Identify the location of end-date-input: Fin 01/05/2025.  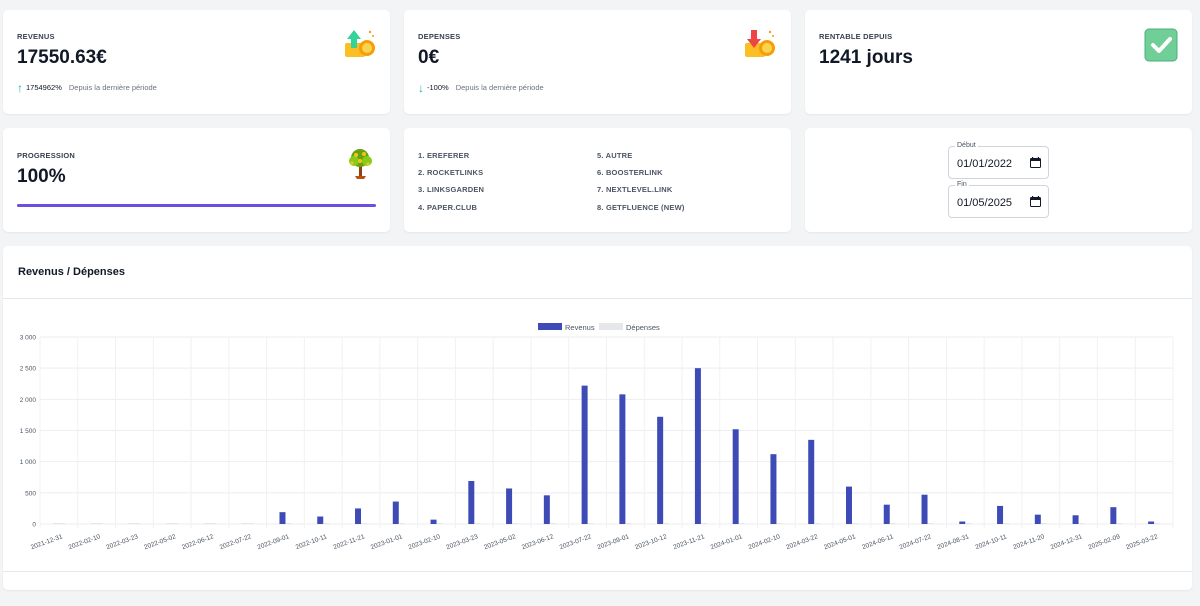
(998, 199).